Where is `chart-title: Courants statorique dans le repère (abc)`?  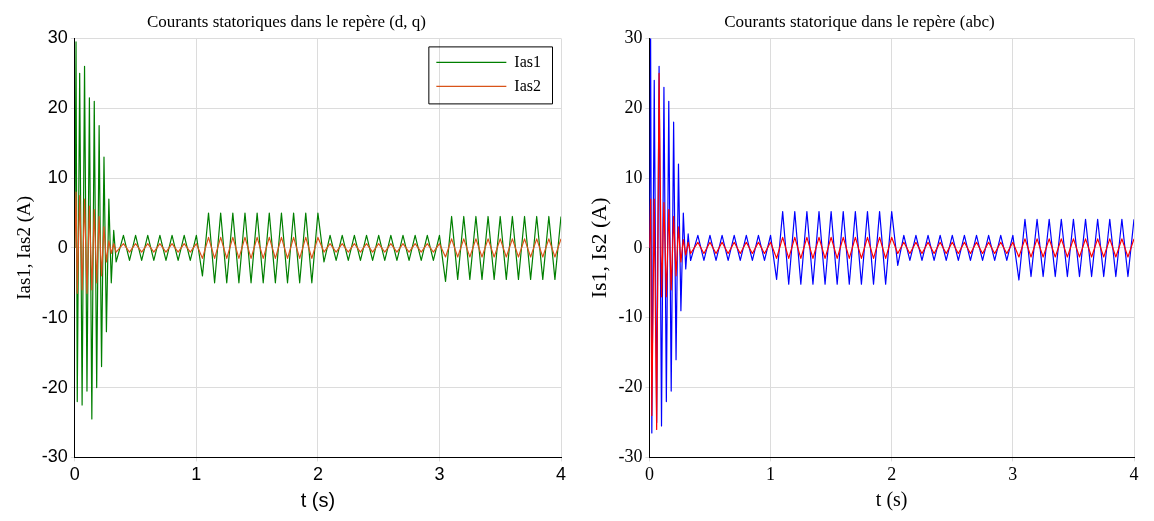
chart-title: Courants statorique dans le repère (abc) is located at coordinates (859, 21).